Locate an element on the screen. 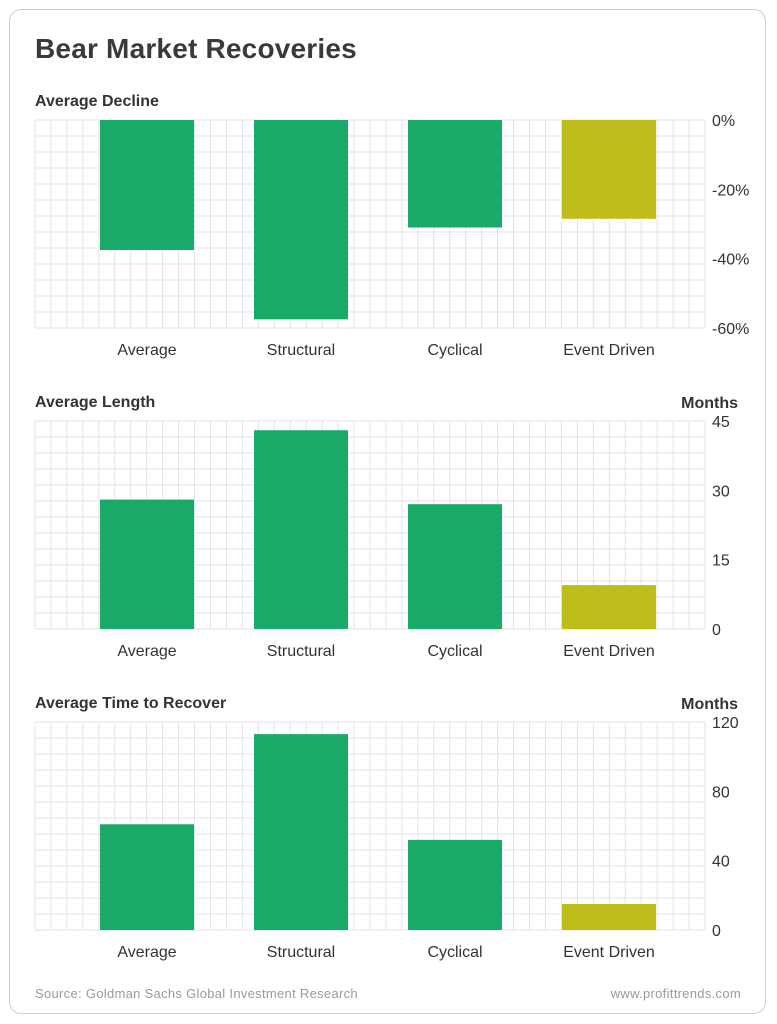  subplot-title: Average Decline is located at coordinates (97, 101).